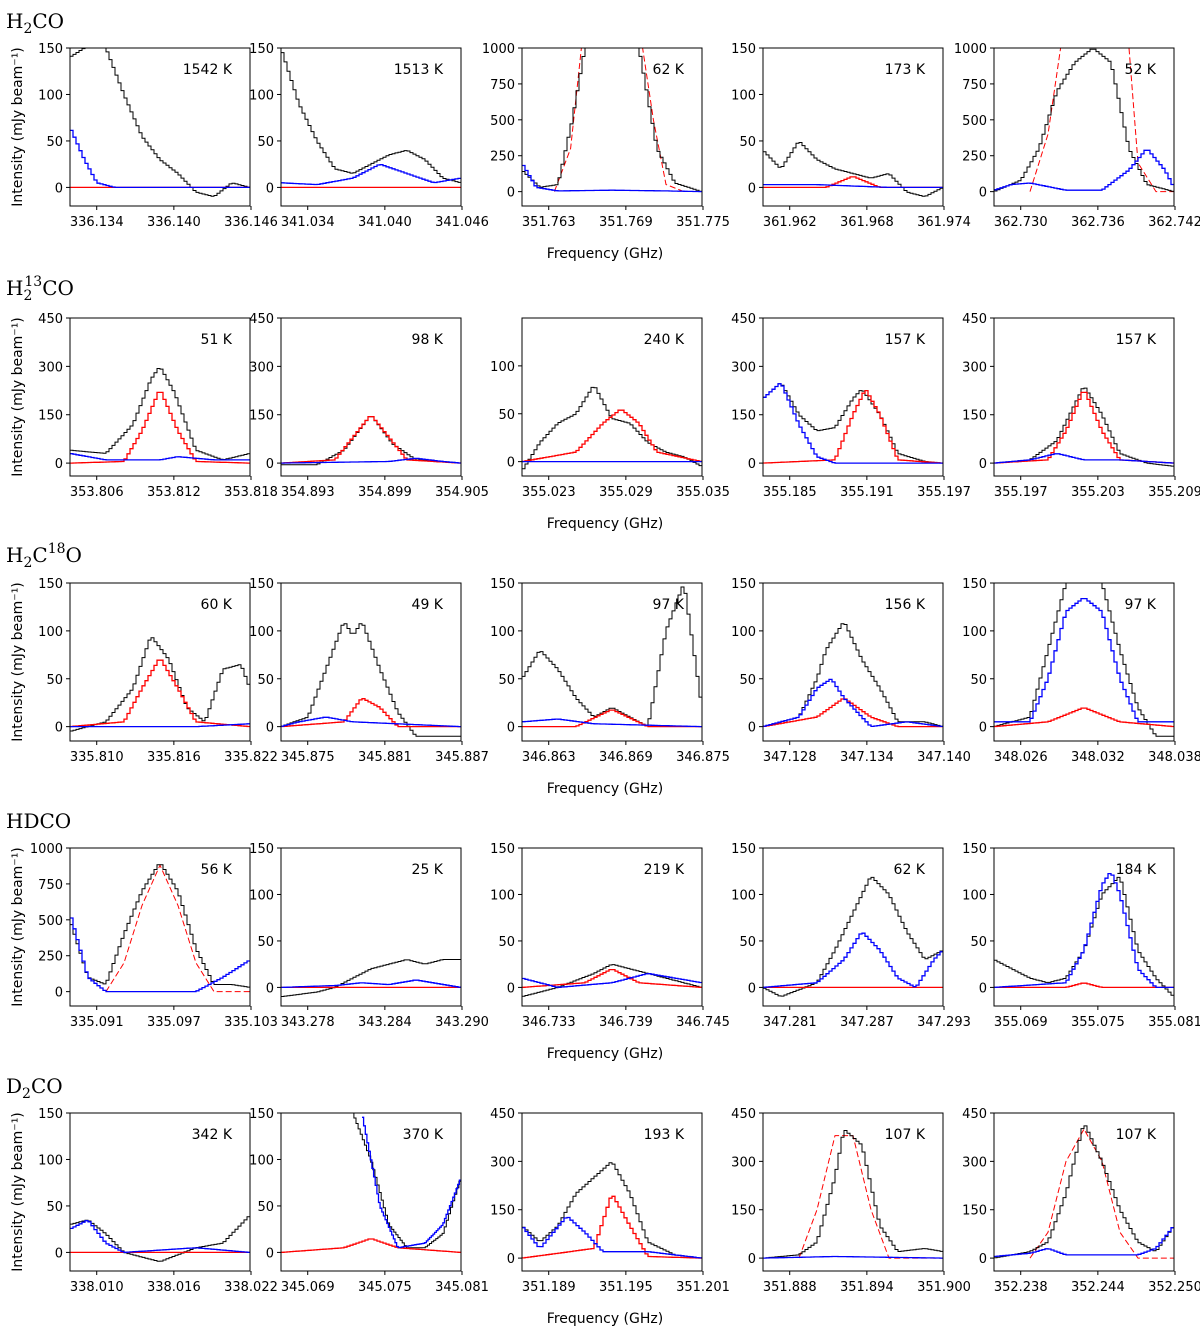 This screenshot has height=1330, width=1200. What do you see at coordinates (905, 70) in the screenshot?
I see `temperature-label: 173 K` at bounding box center [905, 70].